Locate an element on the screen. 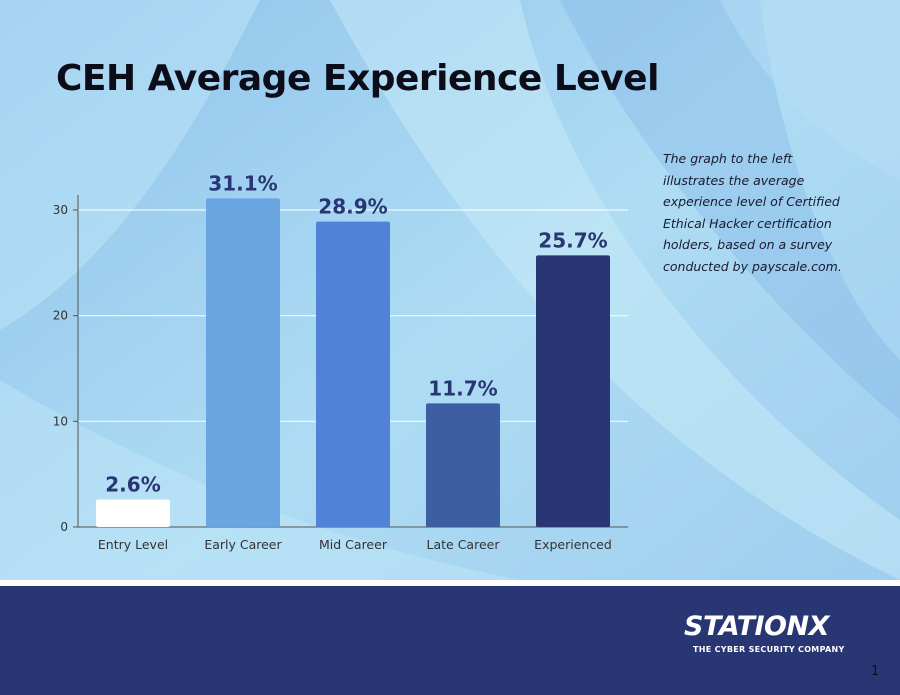 The width and height of the screenshot is (900, 695). data-label: 28.9% is located at coordinates (352, 207).